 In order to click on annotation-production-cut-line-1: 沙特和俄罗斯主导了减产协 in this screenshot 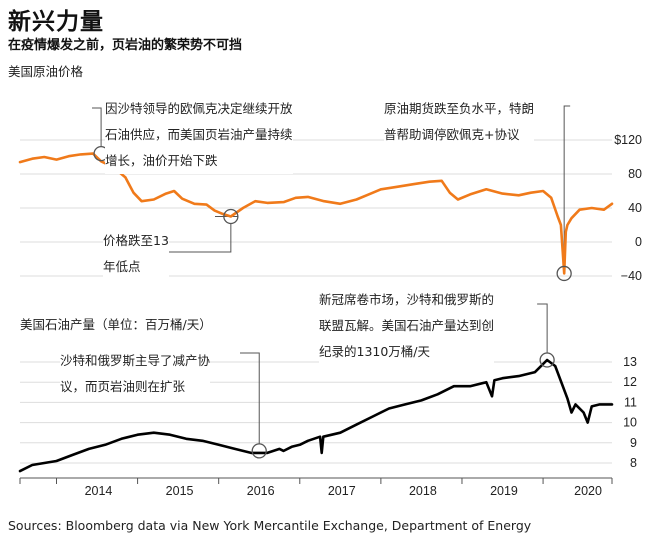, I will do `click(135, 360)`.